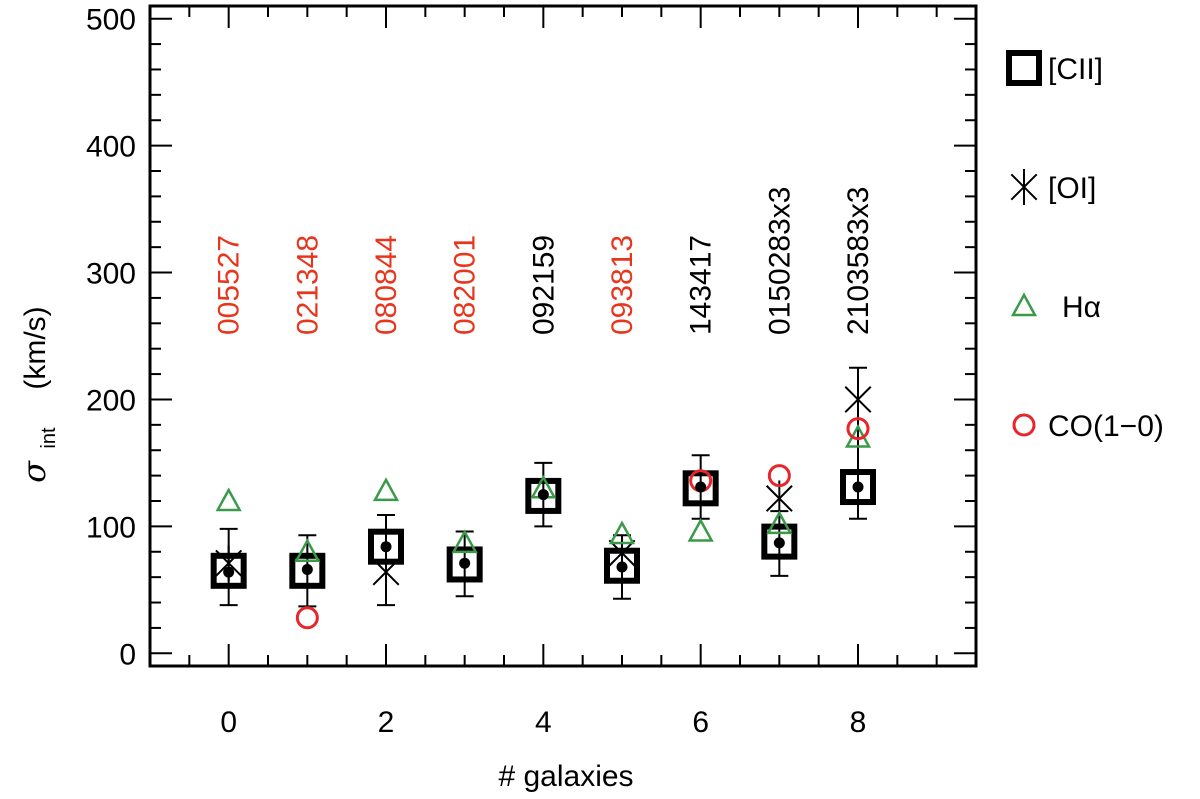 This screenshot has width=1200, height=799. I want to click on y-tick-label: 400, so click(111, 147).